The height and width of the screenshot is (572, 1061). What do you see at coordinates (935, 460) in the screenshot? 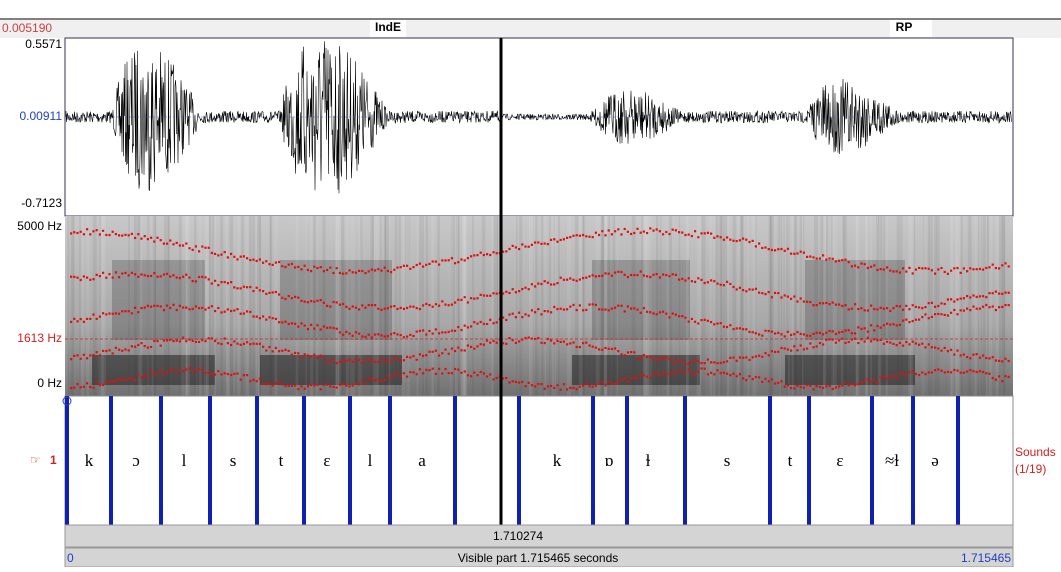
I see `interval-label: ə` at bounding box center [935, 460].